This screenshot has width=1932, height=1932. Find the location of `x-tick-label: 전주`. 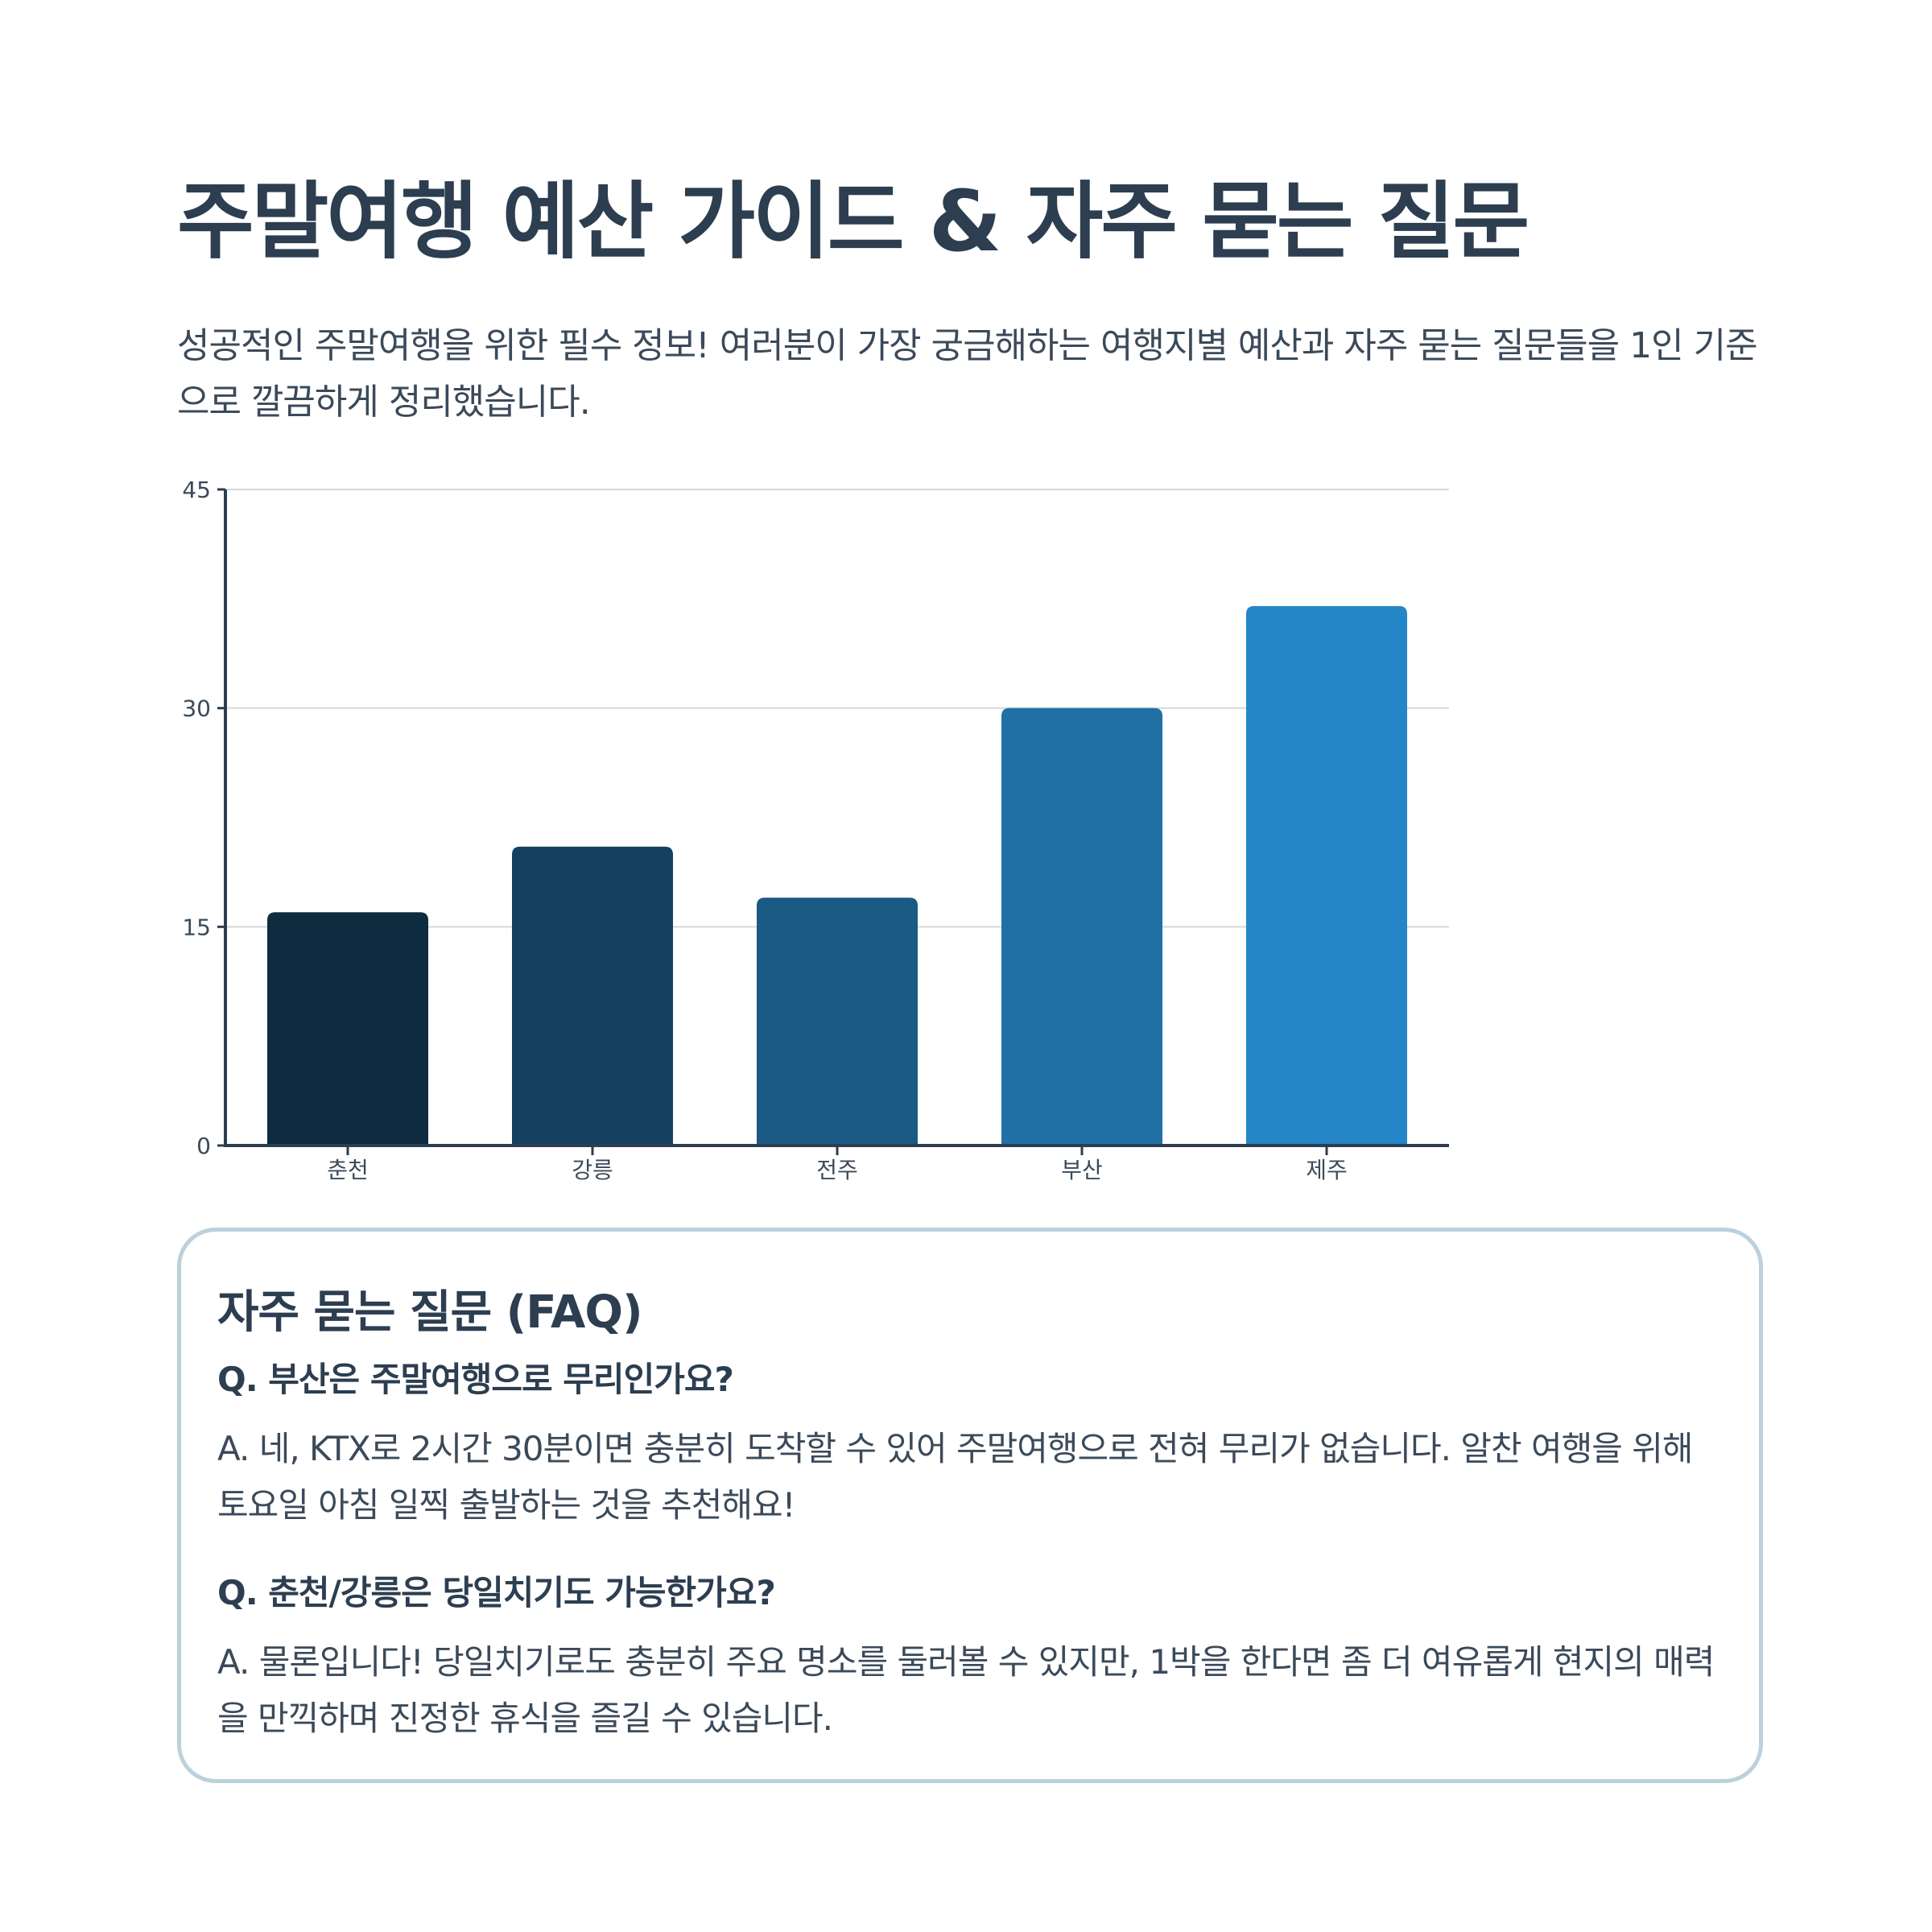

x-tick-label: 전주 is located at coordinates (837, 1170).